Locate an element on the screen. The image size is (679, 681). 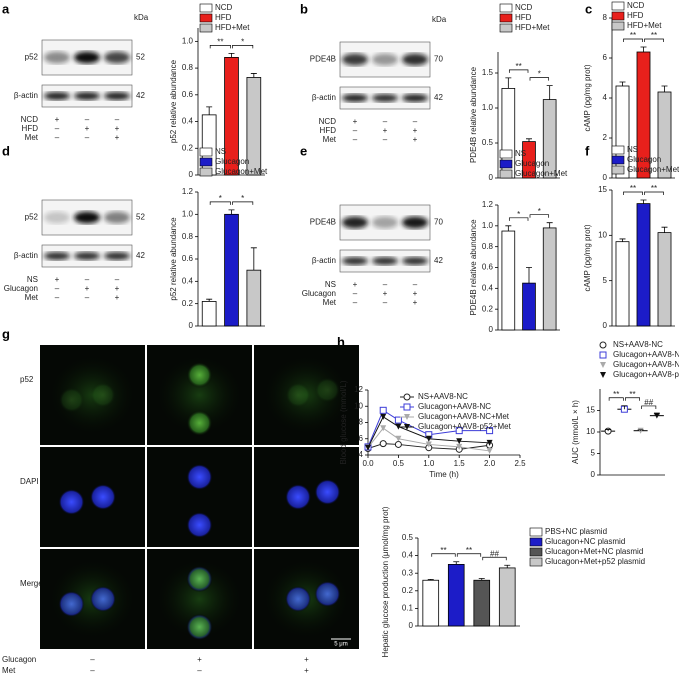
x-tick-label: 2.5 is located at coordinates (520, 463).